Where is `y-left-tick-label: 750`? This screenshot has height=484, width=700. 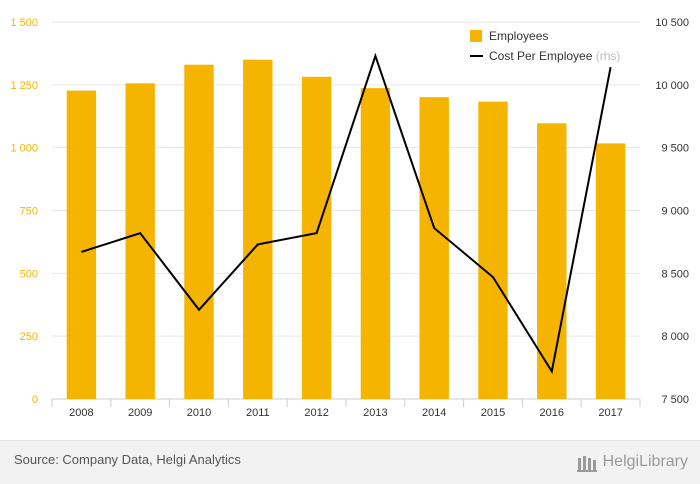
y-left-tick-label: 750 is located at coordinates (29, 212).